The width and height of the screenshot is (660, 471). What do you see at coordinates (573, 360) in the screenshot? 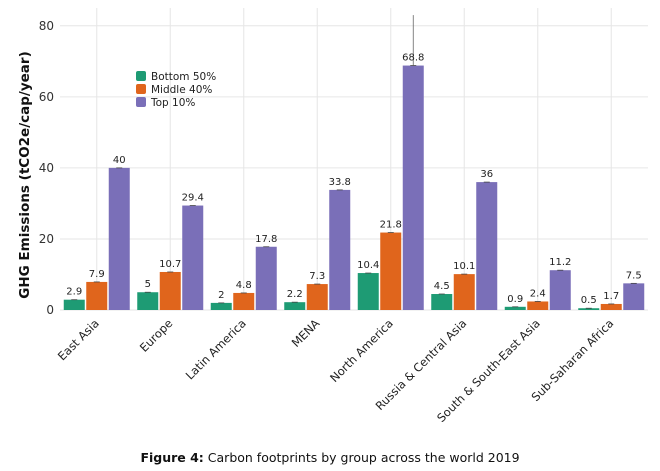
I see `x-tick-label: Sub-Saharan Africa` at bounding box center [573, 360].